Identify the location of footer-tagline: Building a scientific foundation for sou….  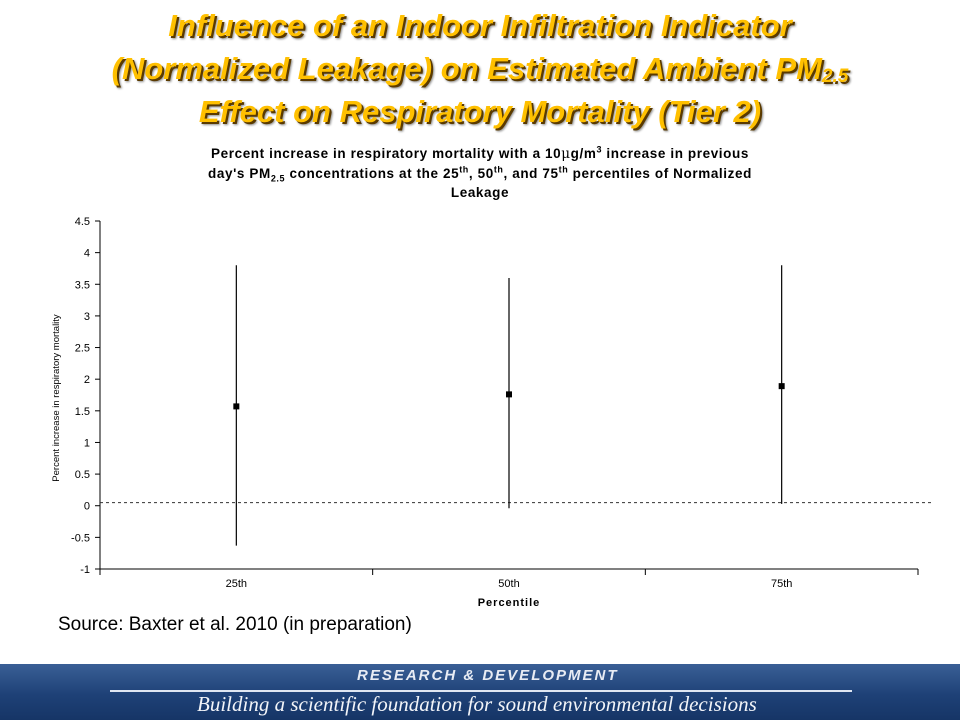
(477, 704).